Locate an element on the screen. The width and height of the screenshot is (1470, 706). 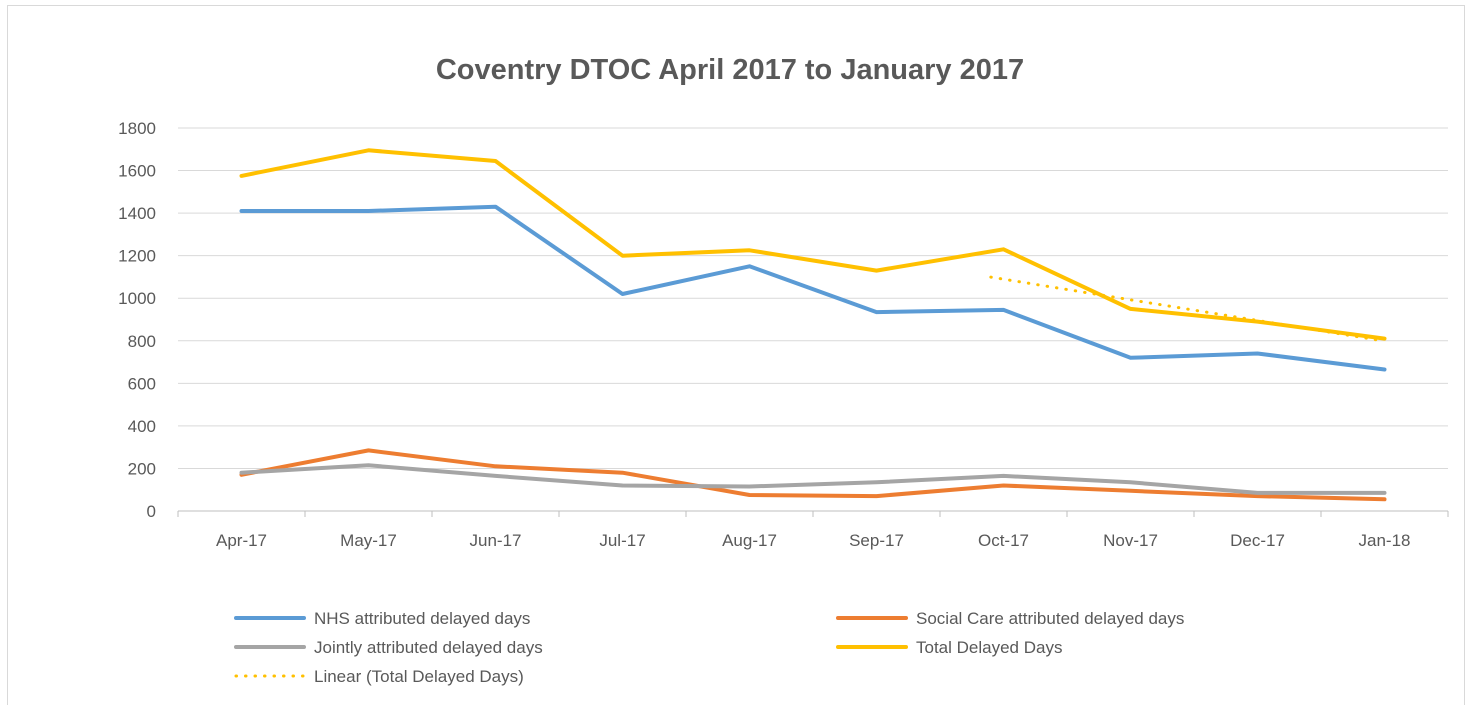
y-tick-label: 1000 is located at coordinates (137, 298).